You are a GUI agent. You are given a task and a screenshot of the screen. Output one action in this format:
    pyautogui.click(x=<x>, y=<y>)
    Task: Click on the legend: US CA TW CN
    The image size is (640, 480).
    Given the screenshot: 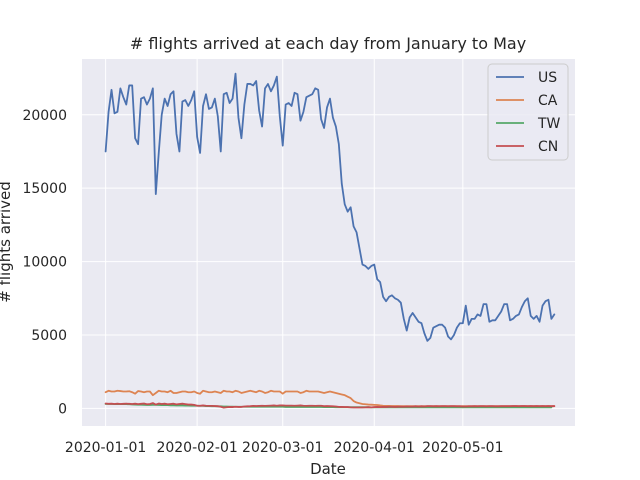 What is the action you would take?
    pyautogui.click(x=528, y=112)
    